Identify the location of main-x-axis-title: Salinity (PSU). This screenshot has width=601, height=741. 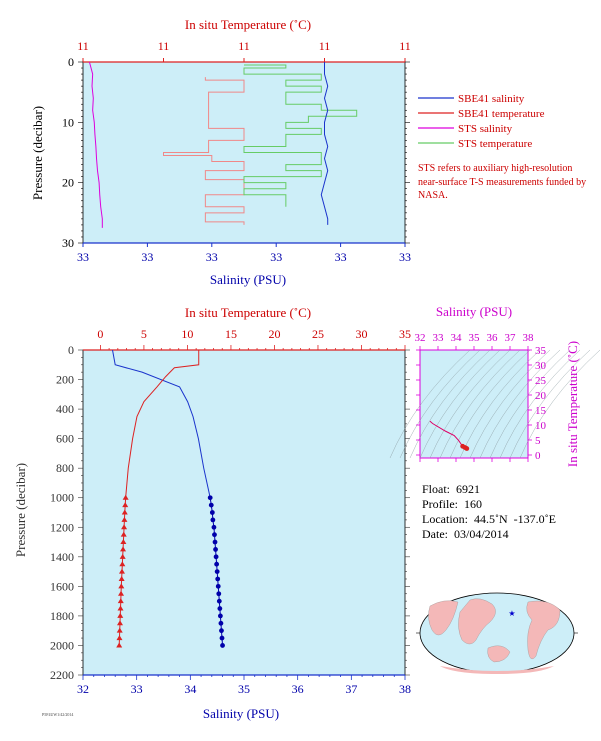
(241, 713).